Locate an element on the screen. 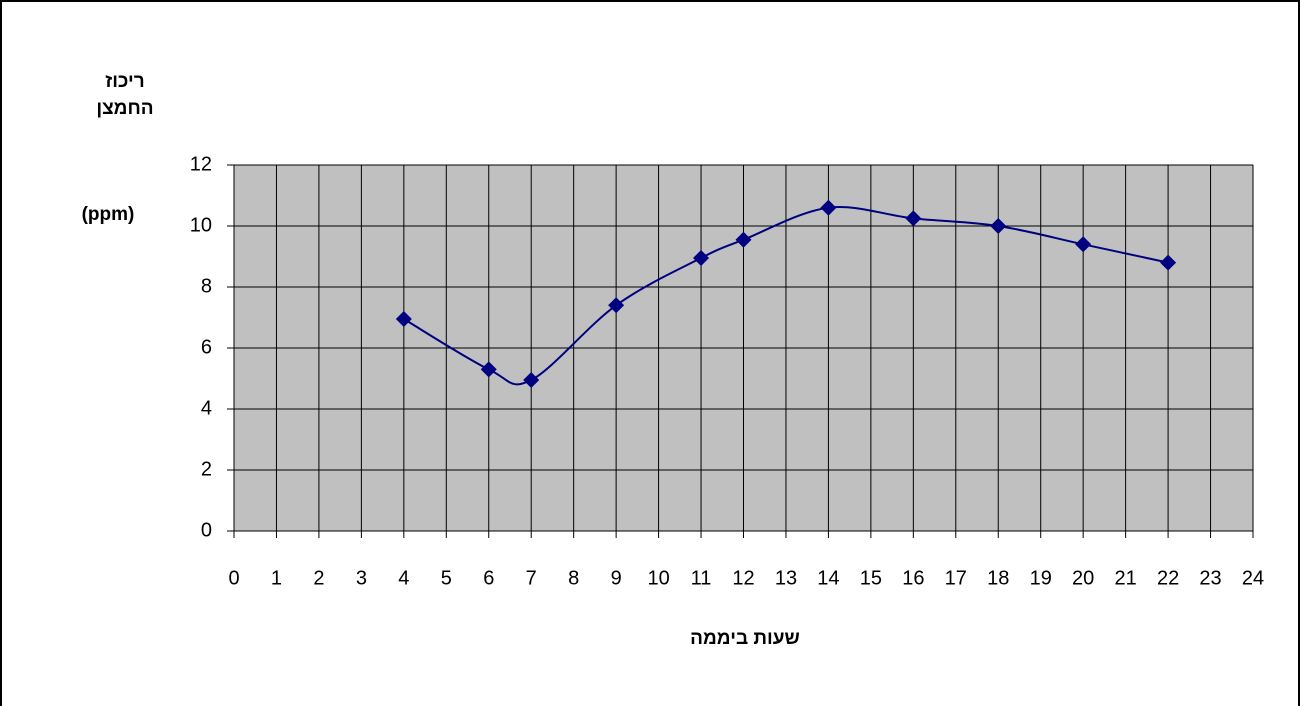  x-tick-label: 5 is located at coordinates (446, 578).